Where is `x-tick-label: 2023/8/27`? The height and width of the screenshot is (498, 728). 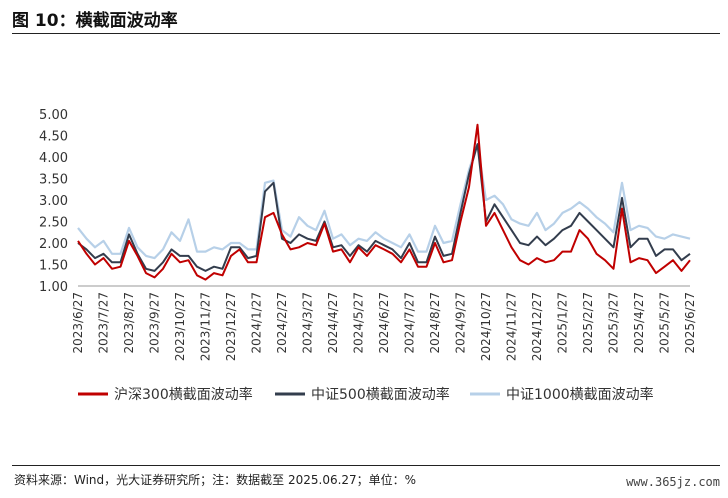
x-tick-label: 2023/8/27 is located at coordinates (129, 323).